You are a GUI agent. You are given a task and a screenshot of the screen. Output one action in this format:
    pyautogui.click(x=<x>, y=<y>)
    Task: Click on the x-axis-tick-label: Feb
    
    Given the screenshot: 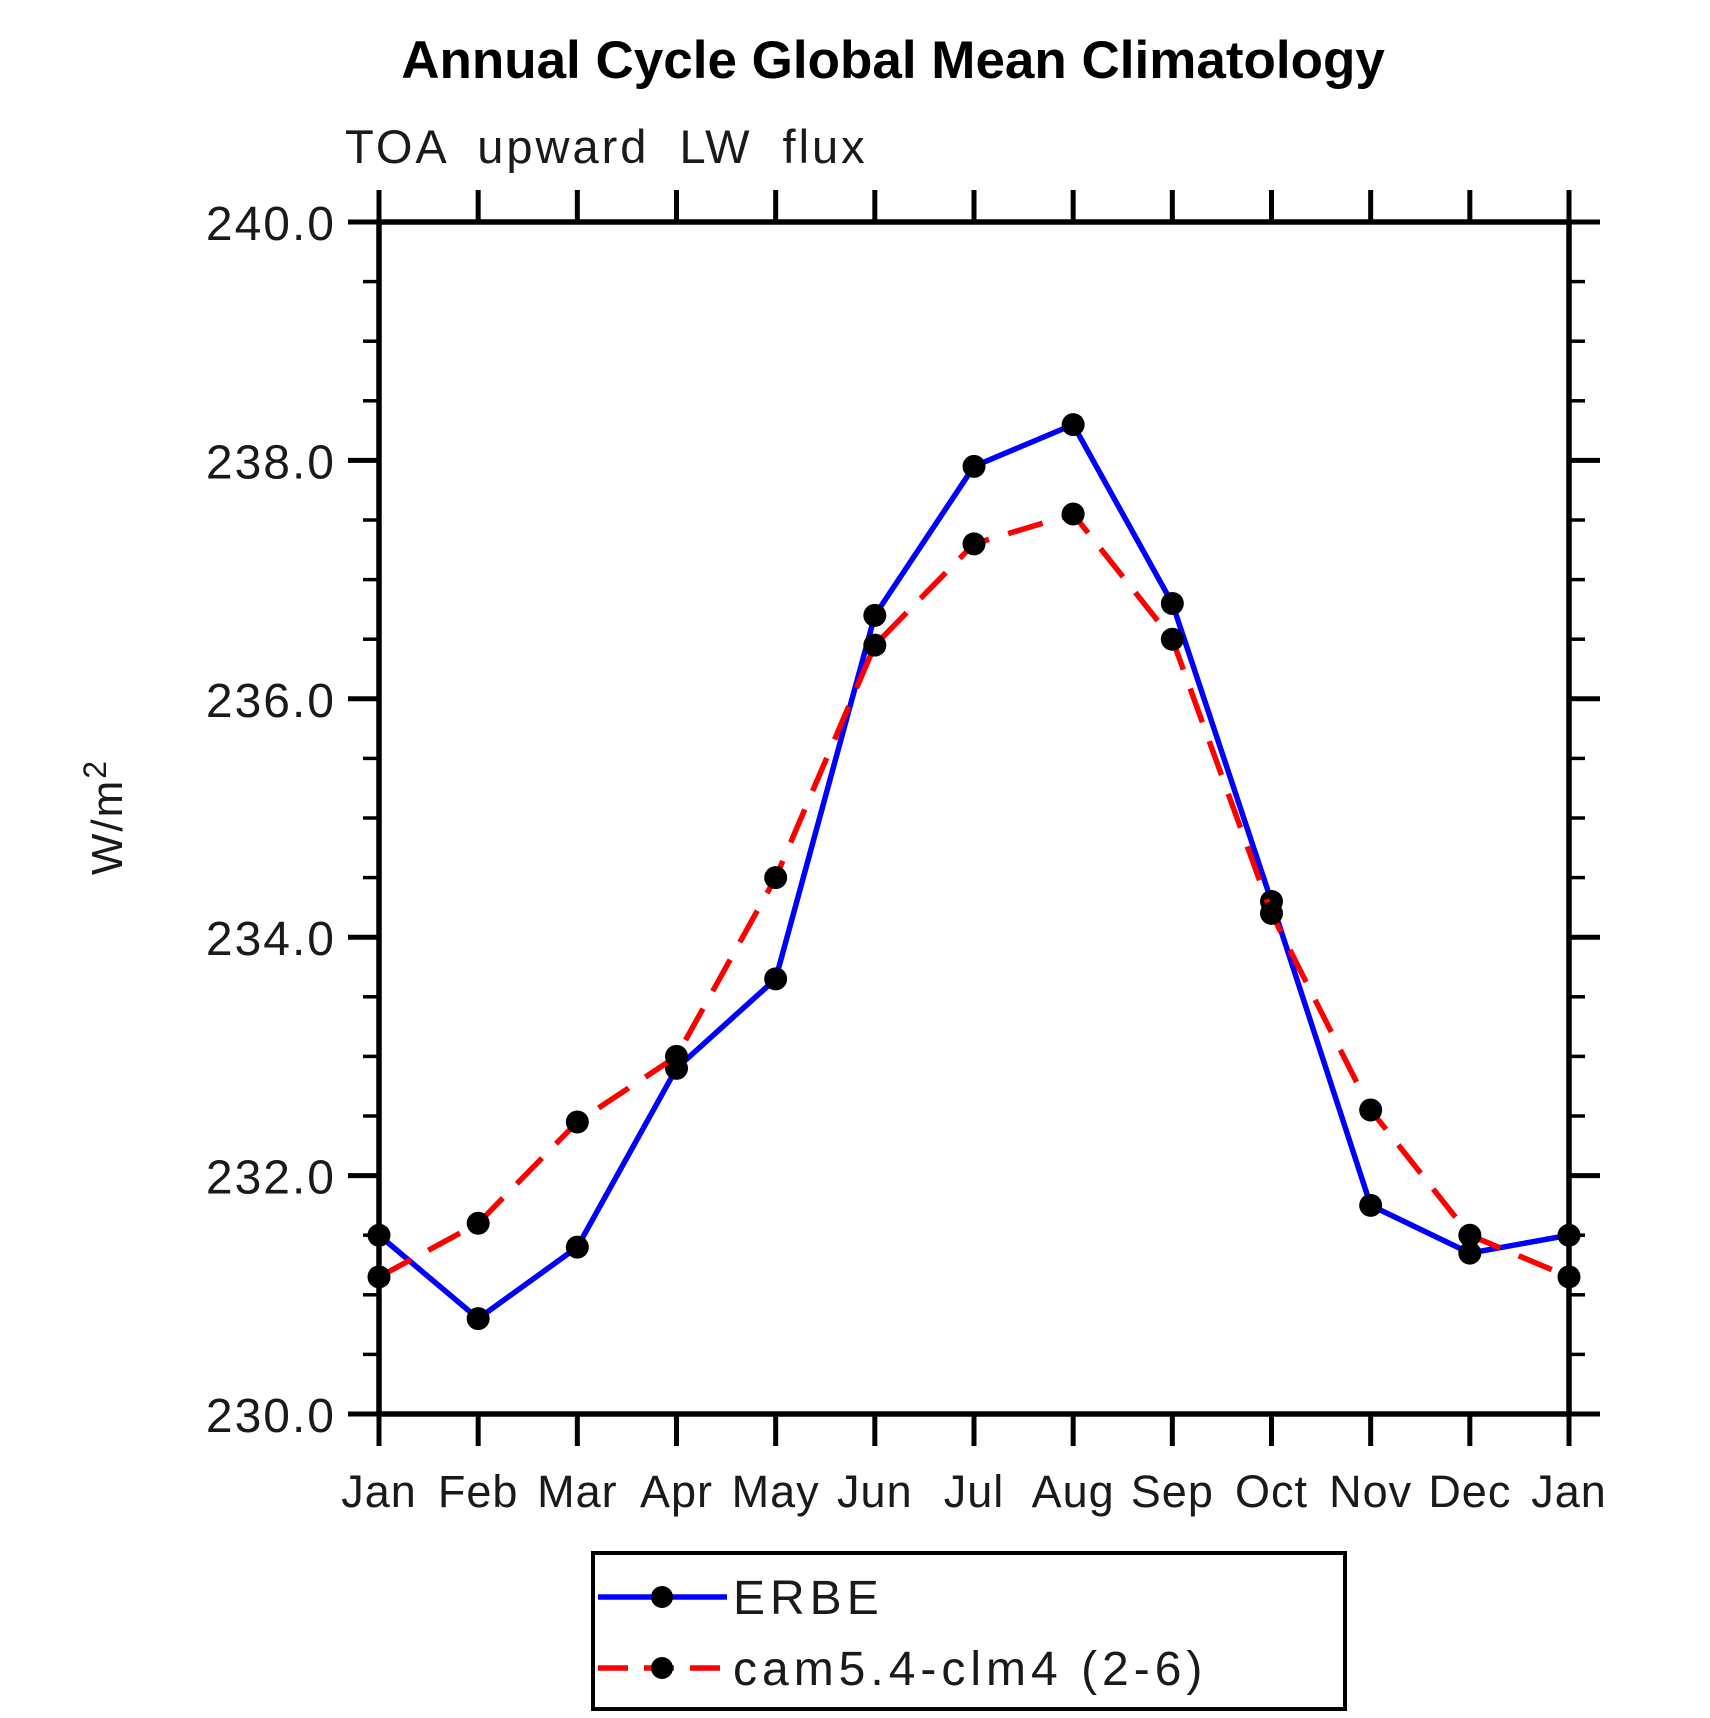 What is the action you would take?
    pyautogui.click(x=478, y=1491)
    